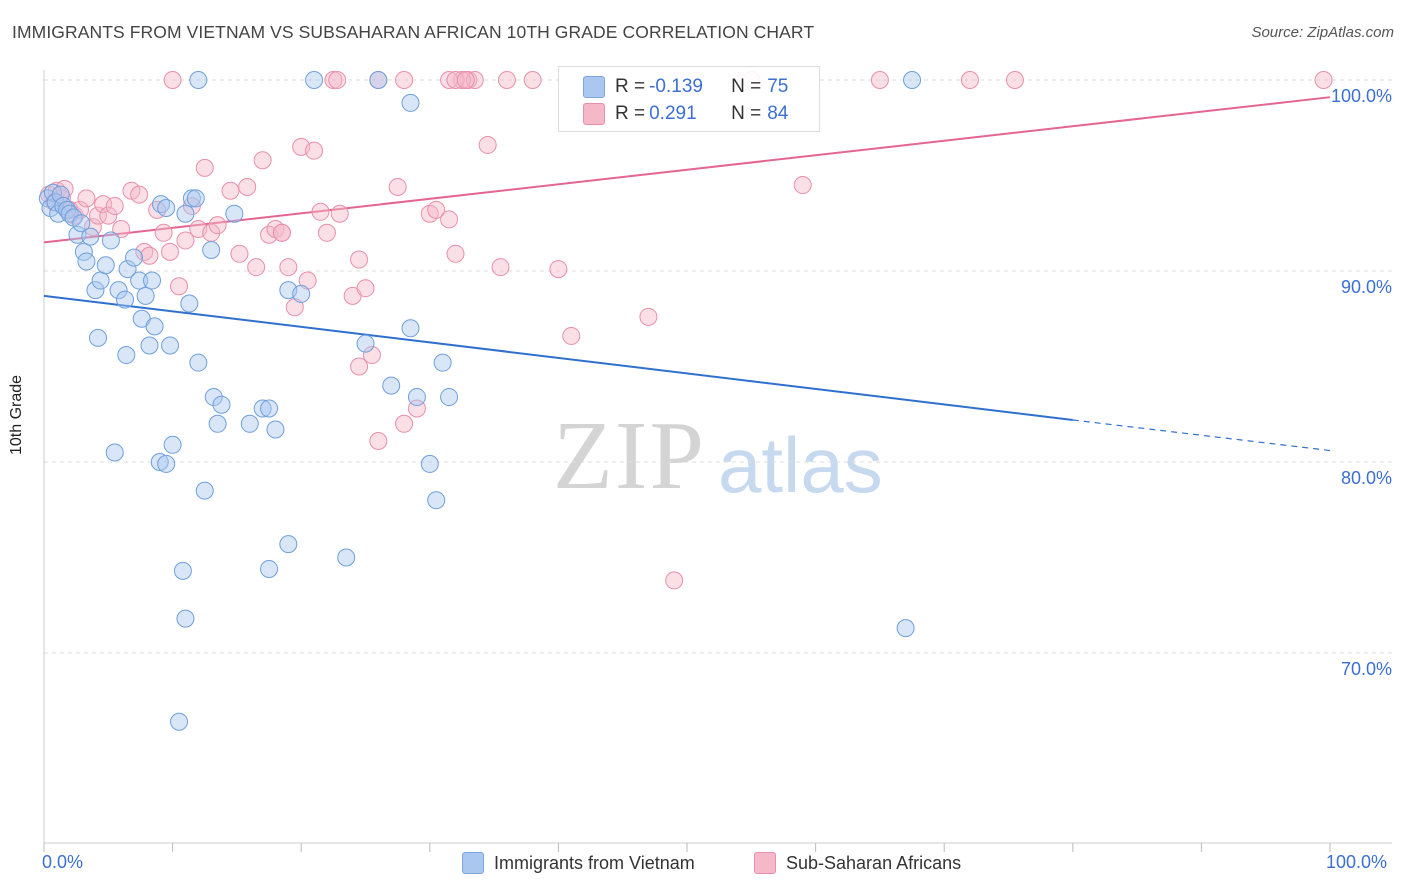 Image resolution: width=1406 pixels, height=892 pixels. What do you see at coordinates (1366, 478) in the screenshot?
I see `y-tick-label-80: 80.0%` at bounding box center [1366, 478].